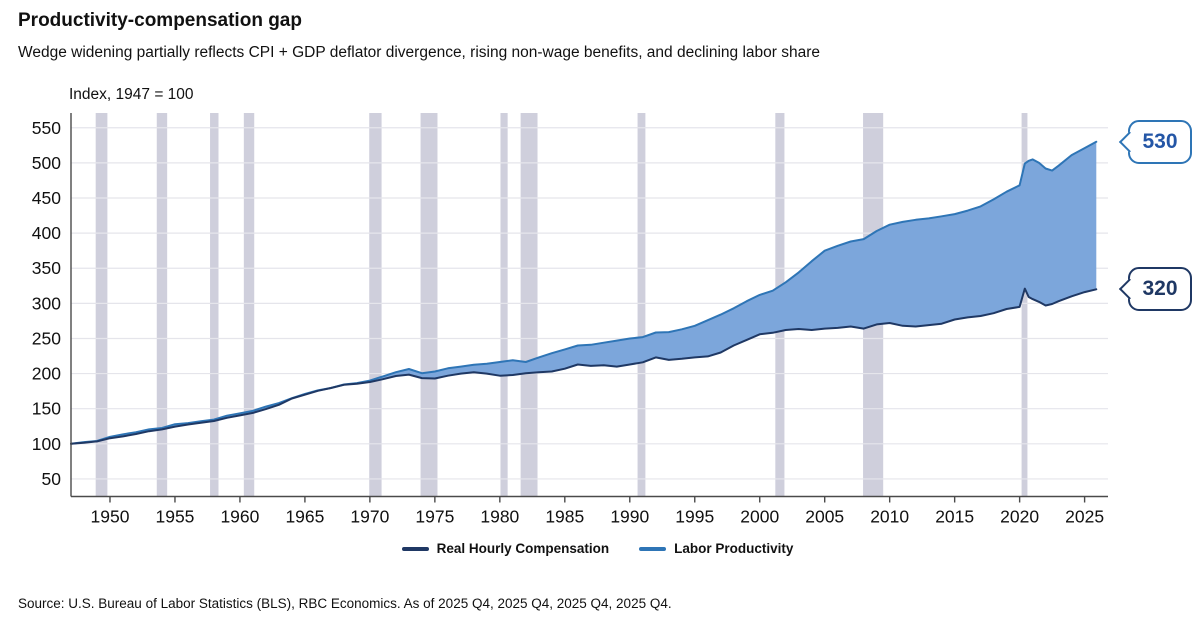 This screenshot has height=642, width=1195. I want to click on y-tick-label: 50, so click(52, 479).